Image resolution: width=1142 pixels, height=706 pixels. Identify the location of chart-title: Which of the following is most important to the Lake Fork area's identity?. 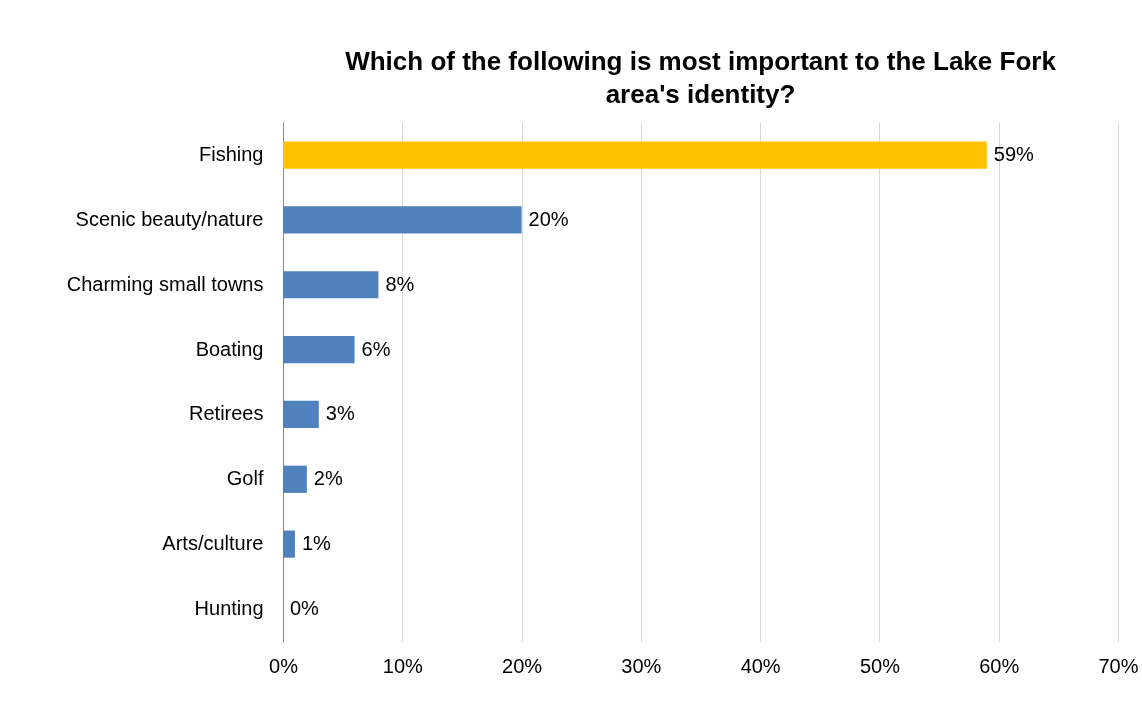
(701, 77).